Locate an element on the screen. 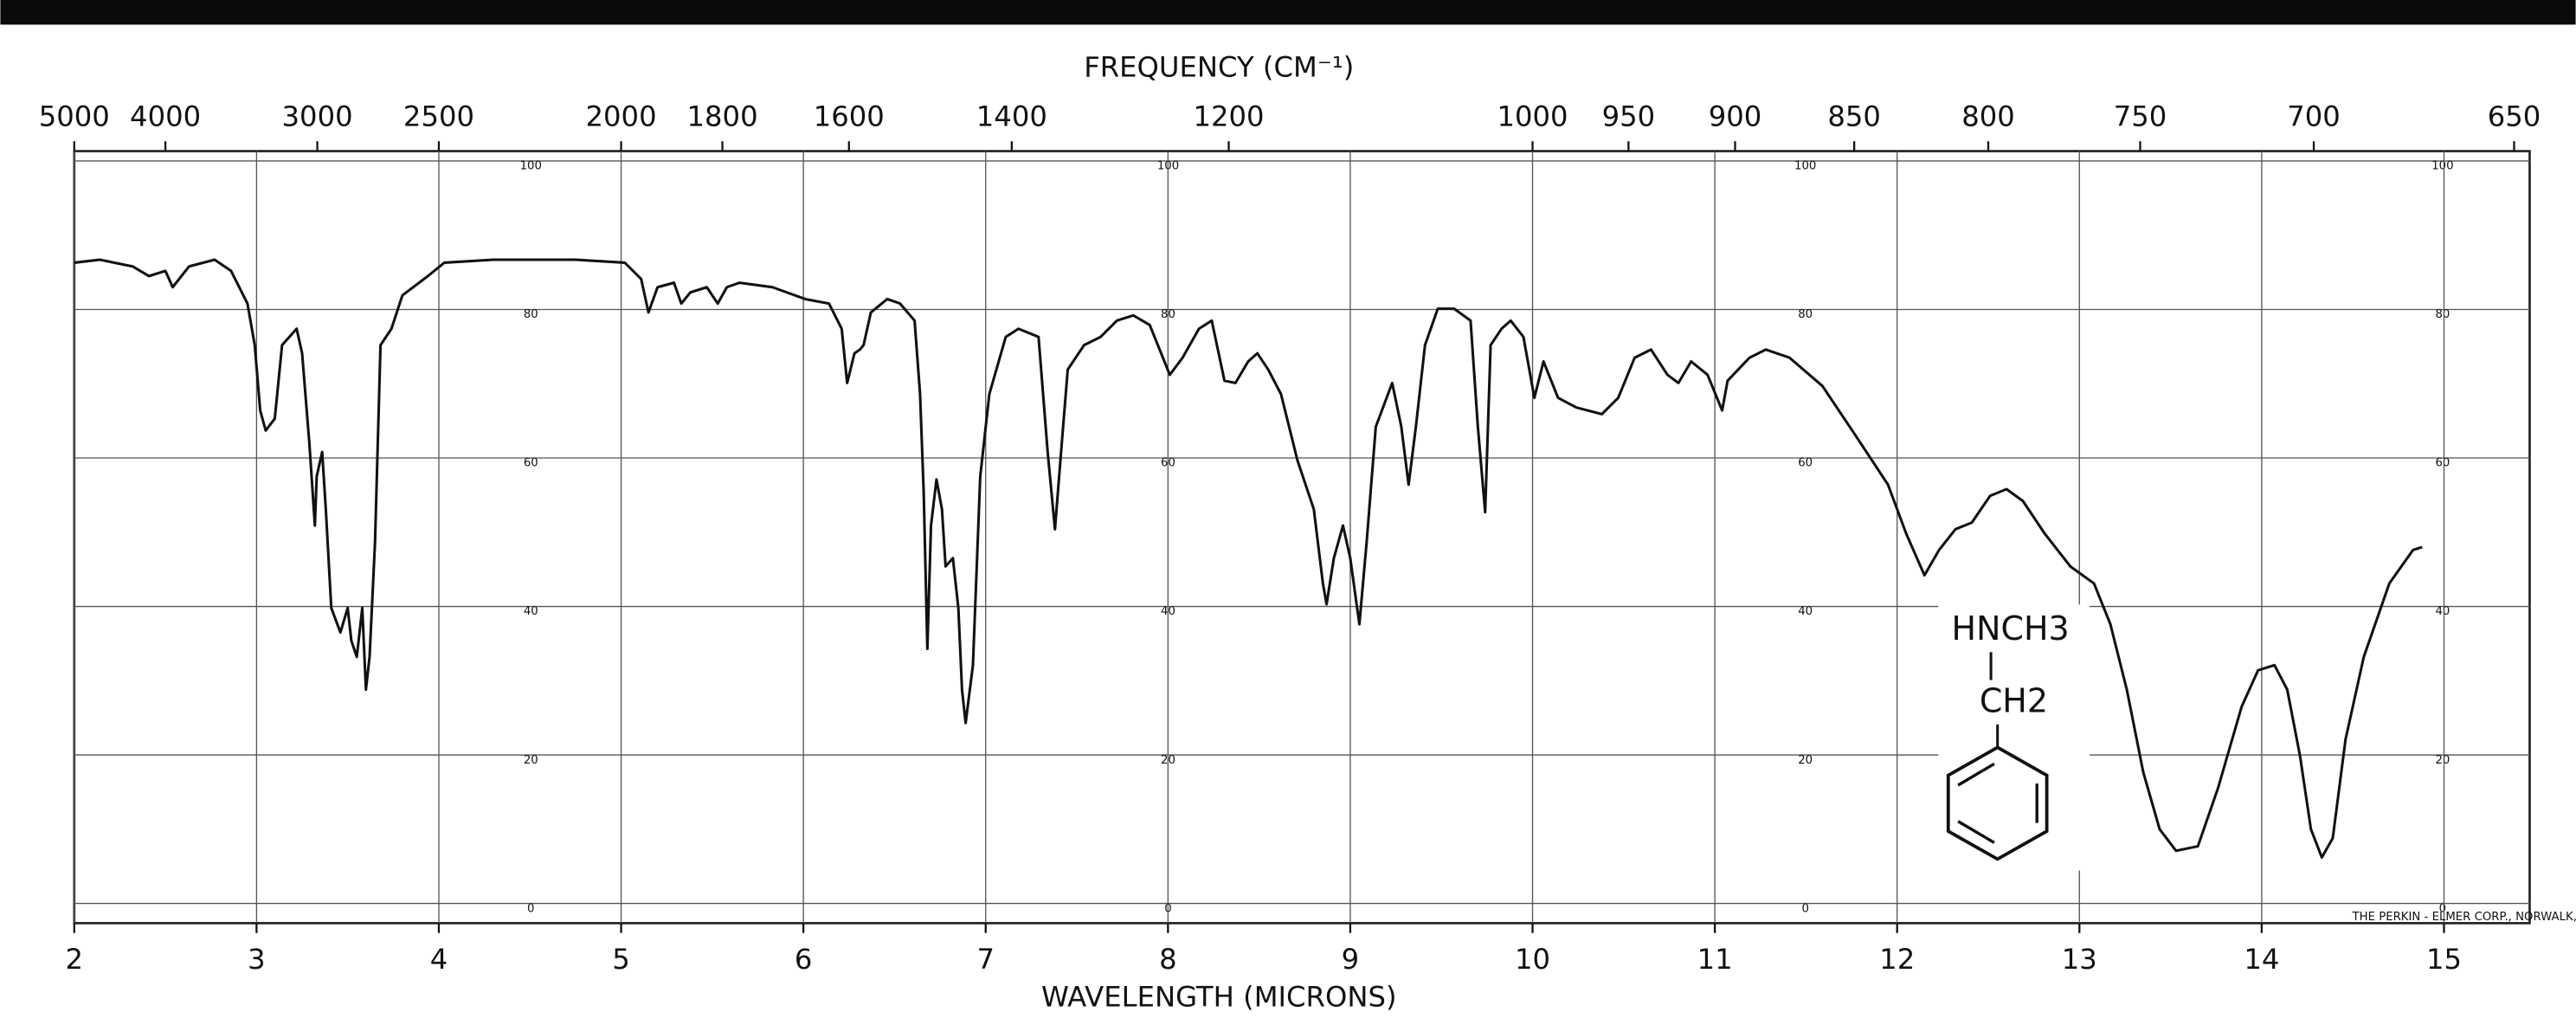 Image resolution: width=2576 pixels, height=1025 pixels. x-tick-label: 13 is located at coordinates (2079, 959).